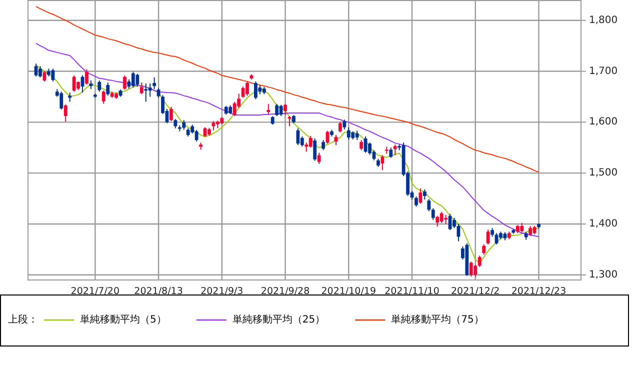  What do you see at coordinates (23, 320) in the screenshot?
I see `legend-title: 上段：` at bounding box center [23, 320].